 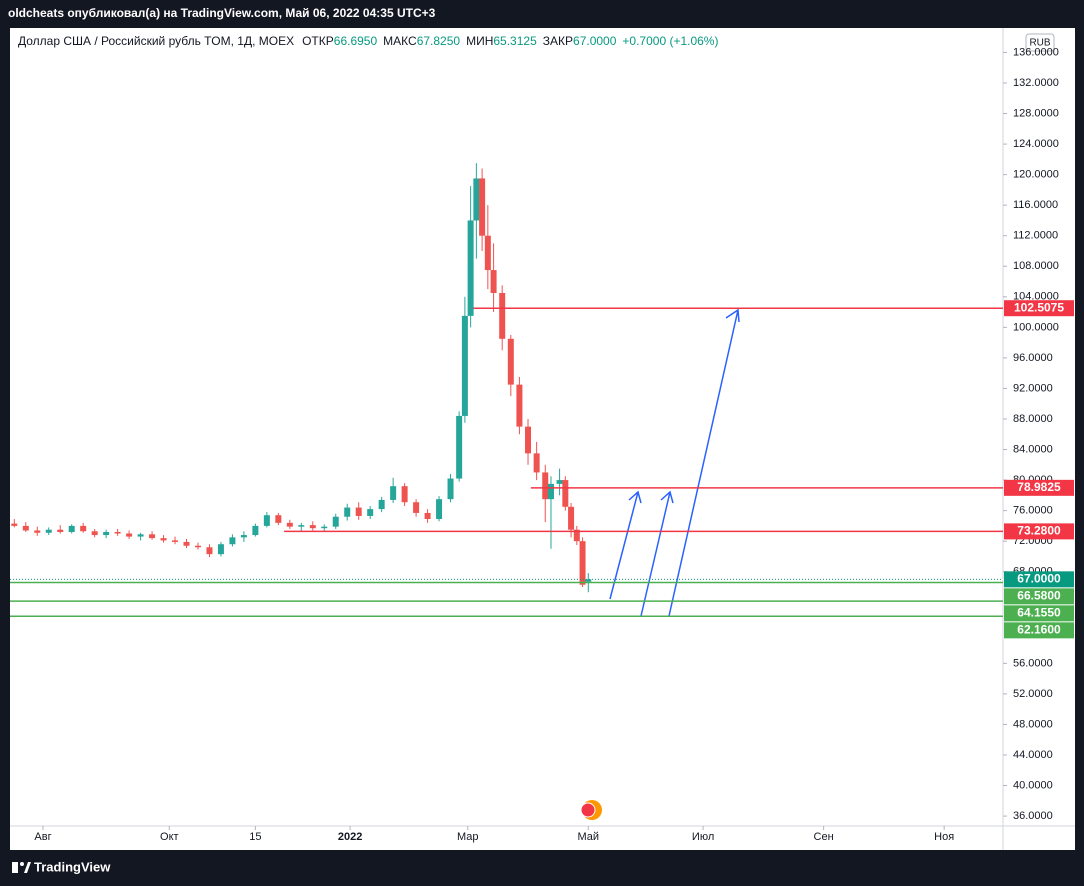 I want to click on level-label: 102.5075, so click(x=1039, y=307).